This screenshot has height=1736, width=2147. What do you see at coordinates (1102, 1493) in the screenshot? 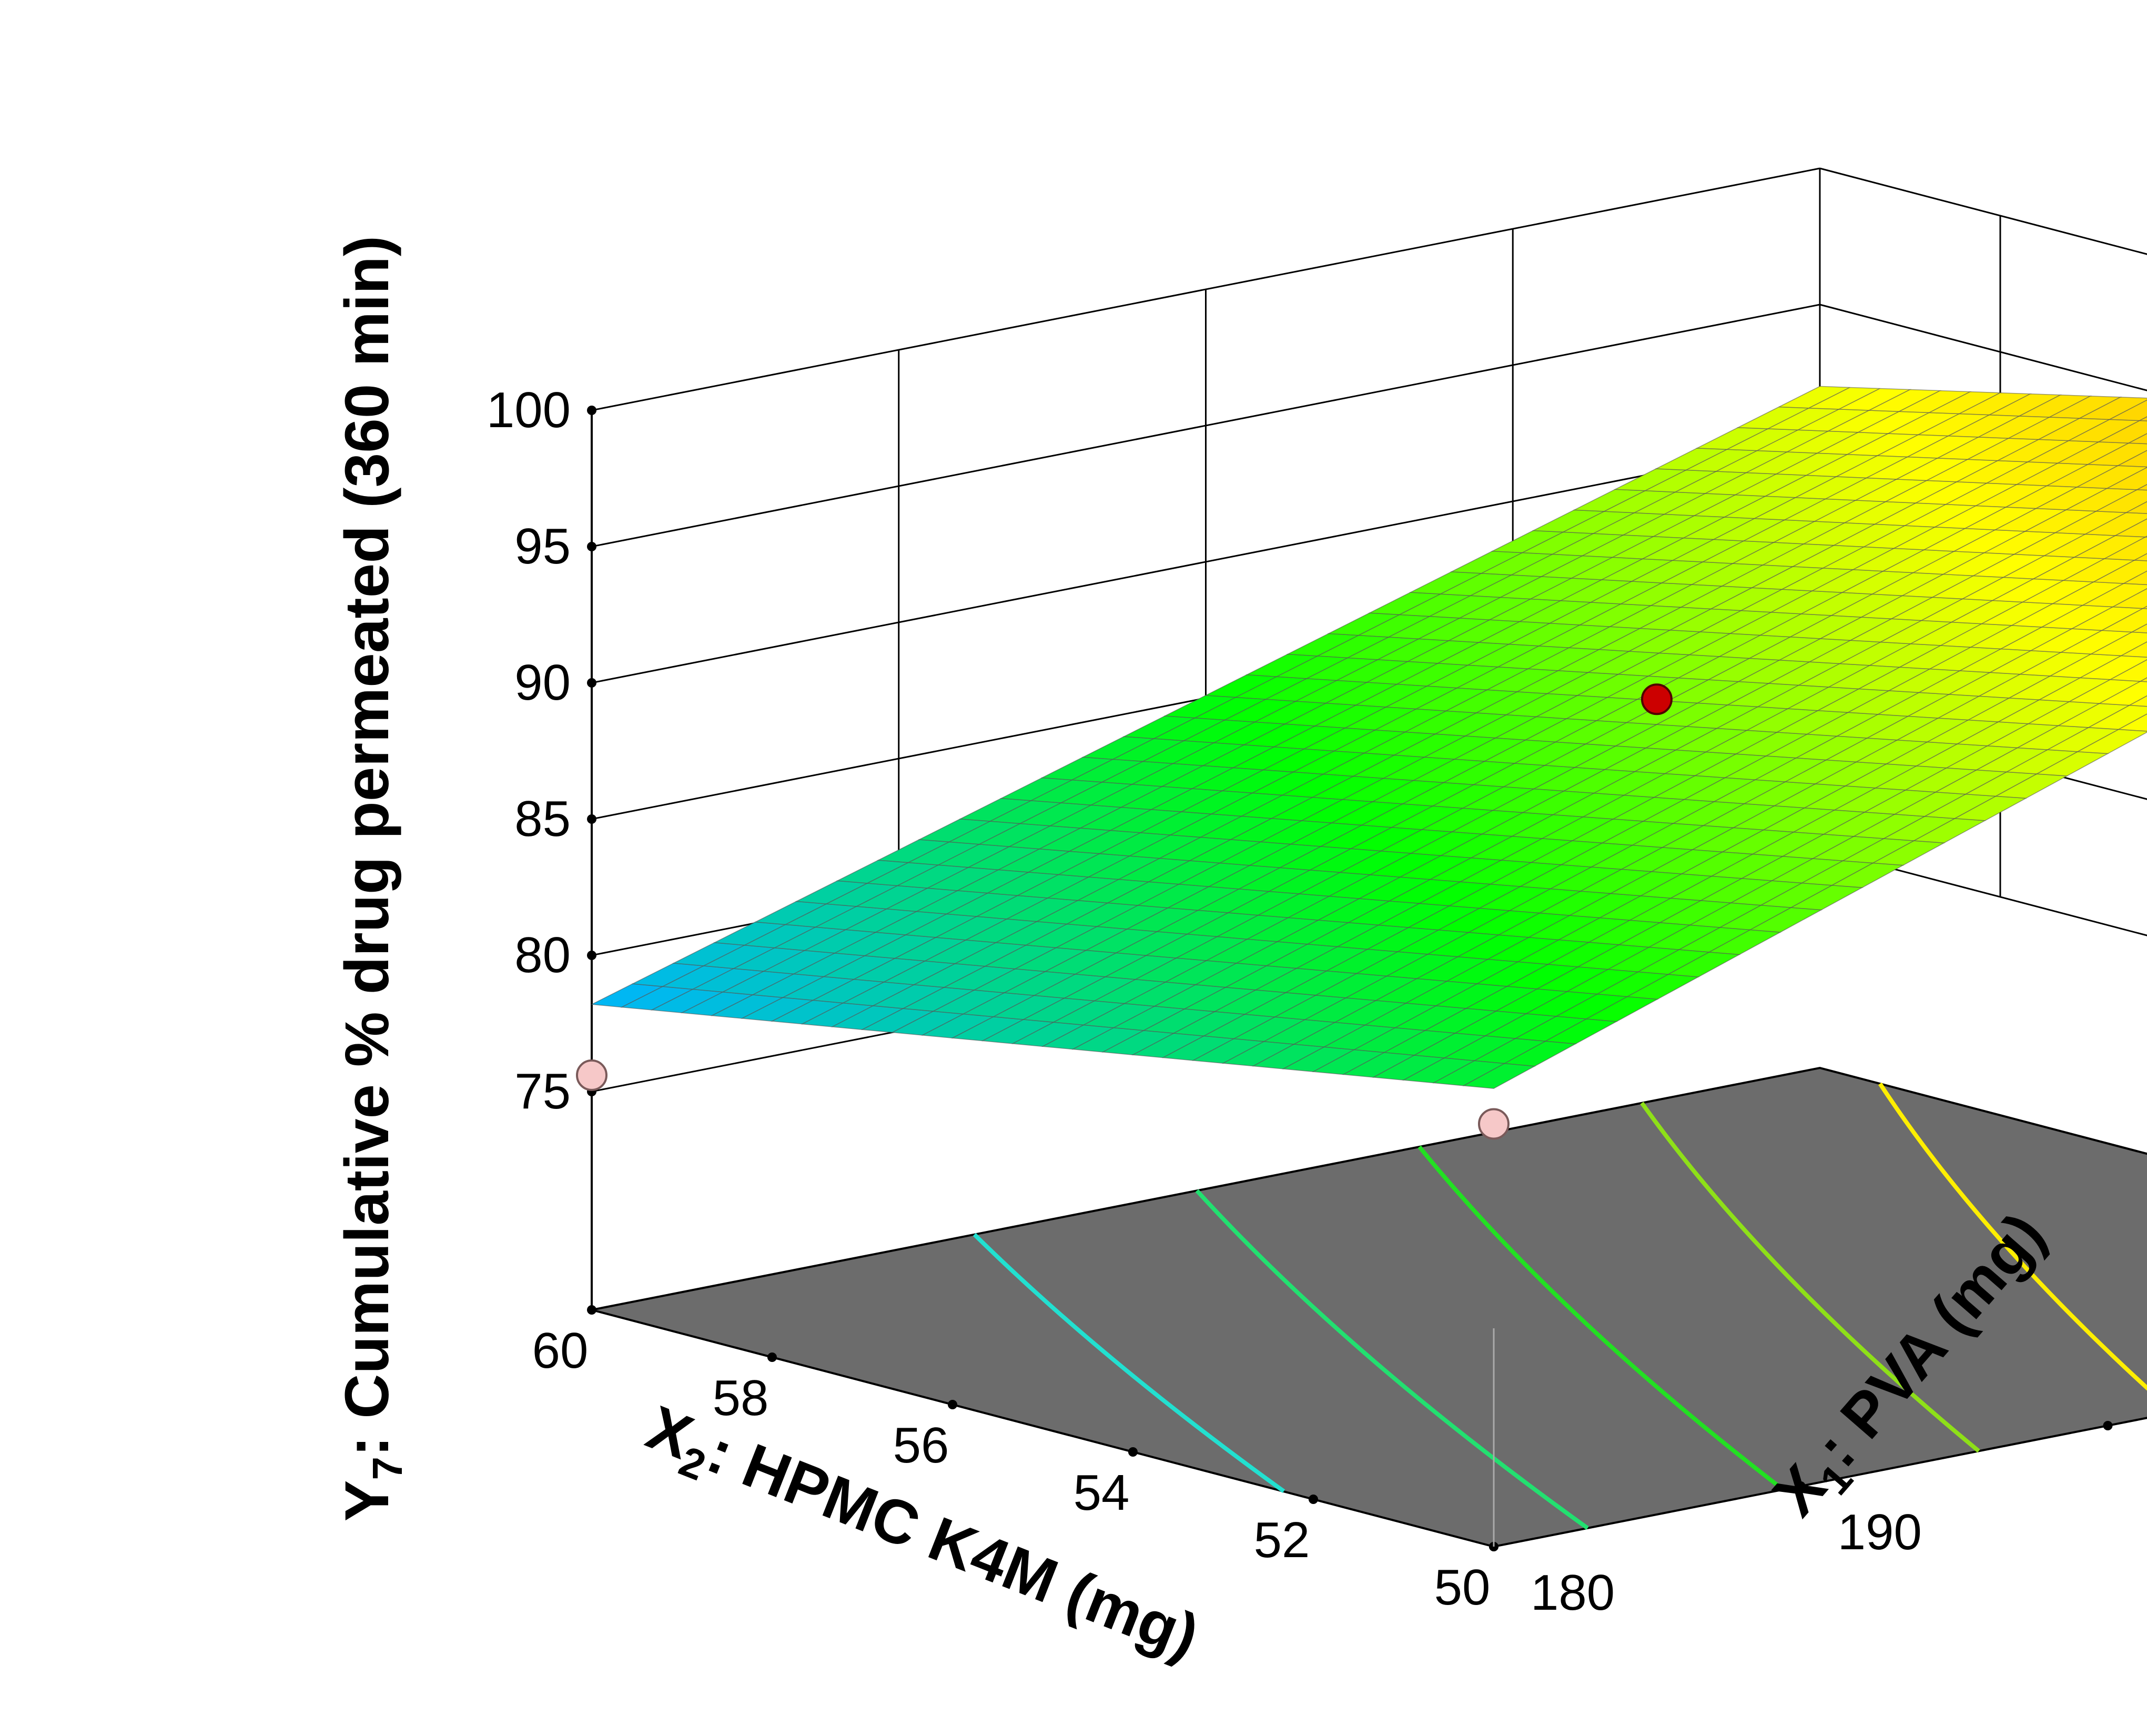
I see `x2-tick-label: 54` at bounding box center [1102, 1493].